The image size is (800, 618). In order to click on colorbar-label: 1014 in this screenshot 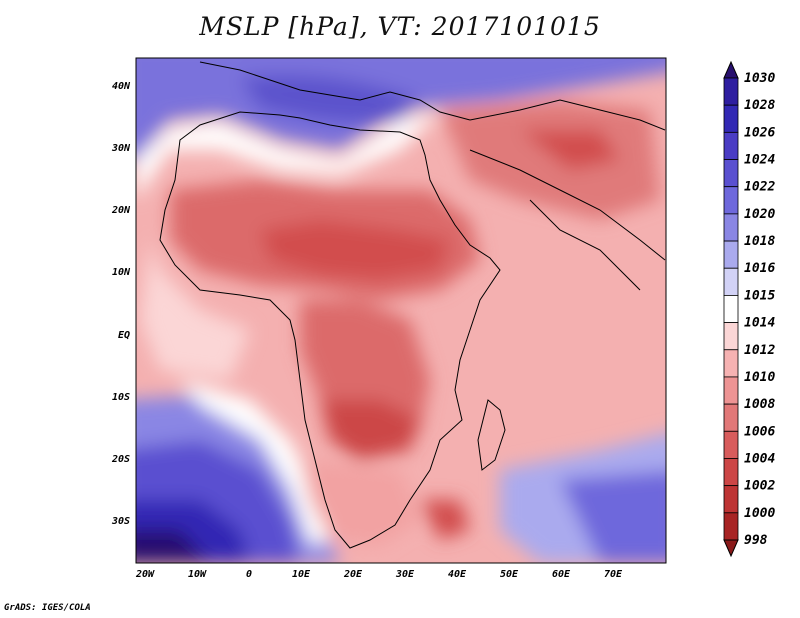, I will do `click(759, 323)`.